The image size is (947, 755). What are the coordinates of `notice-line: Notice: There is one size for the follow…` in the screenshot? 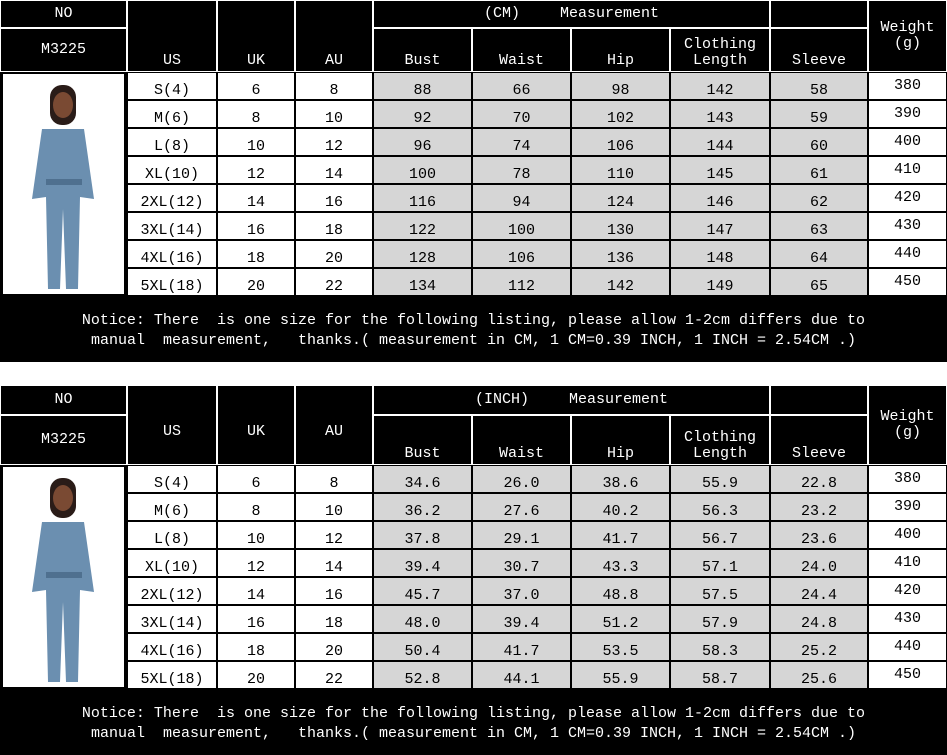 It's located at (473, 320).